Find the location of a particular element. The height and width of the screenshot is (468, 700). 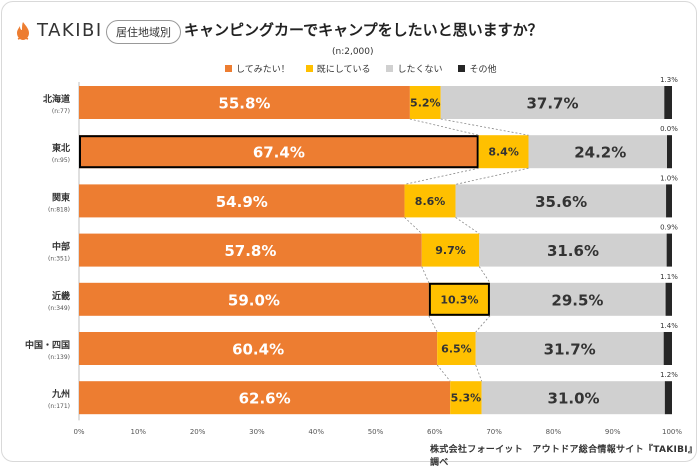

legend-label: その他 is located at coordinates (483, 70).